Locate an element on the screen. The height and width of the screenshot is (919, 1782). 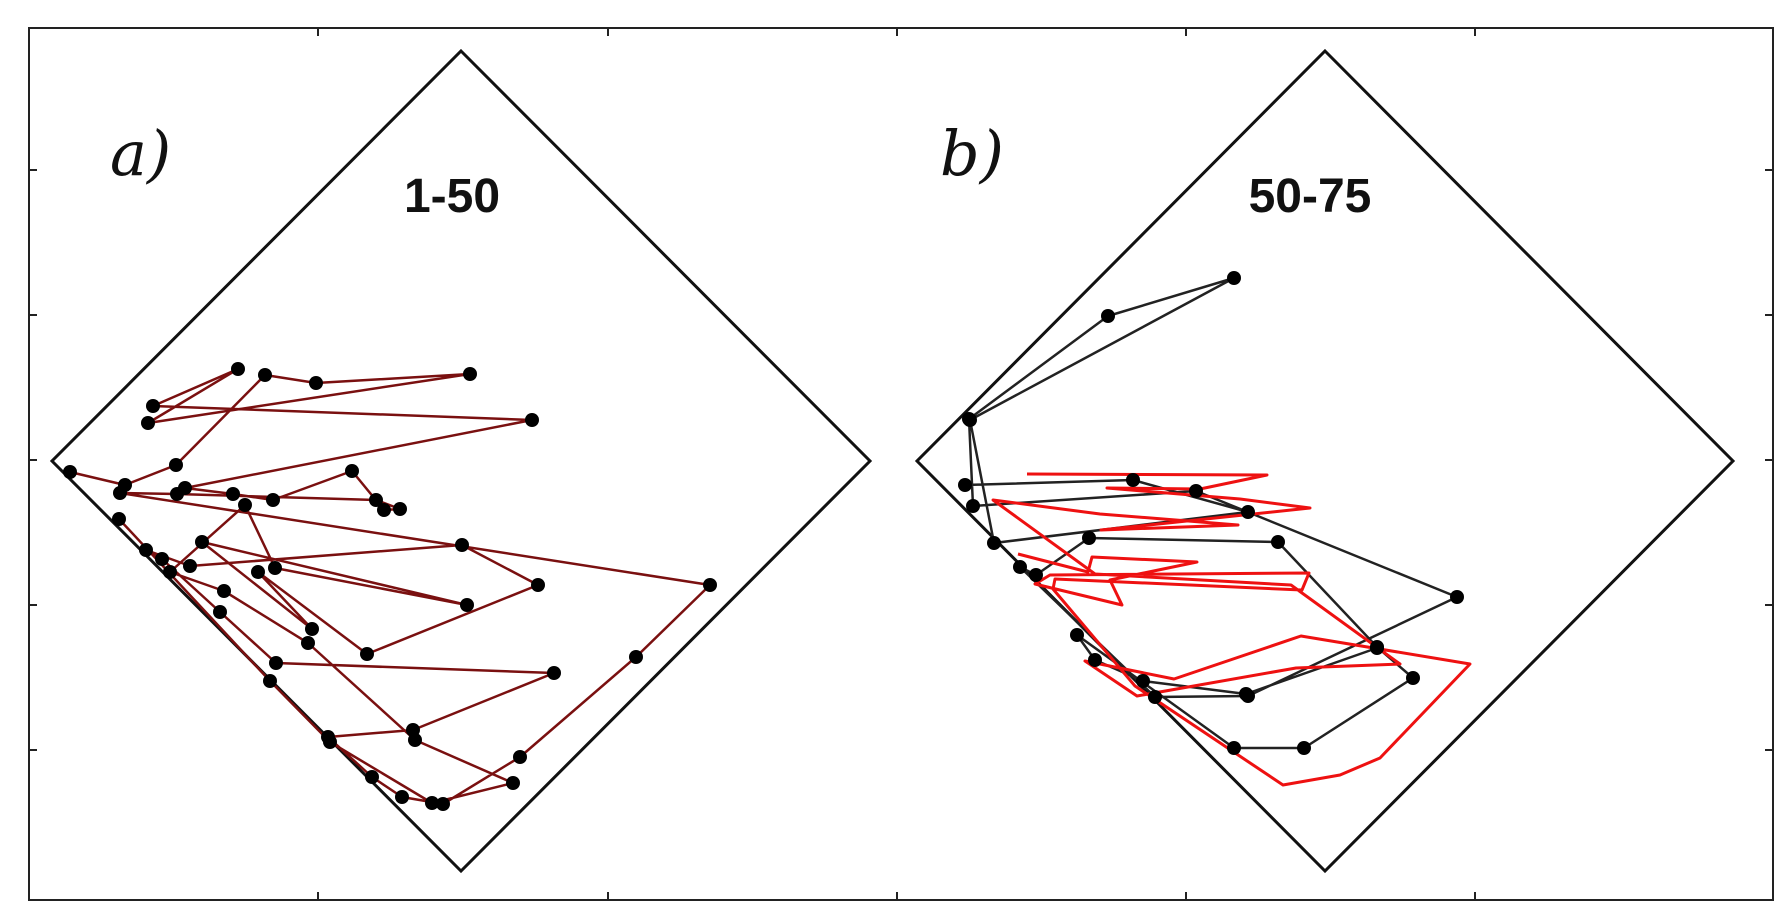
panel-title-a: 1-50 is located at coordinates (452, 196).